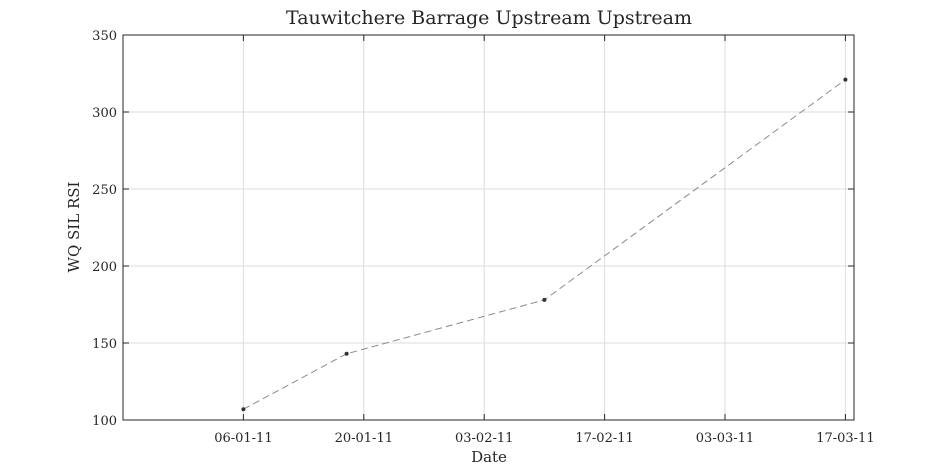 This screenshot has height=472, width=945. What do you see at coordinates (484, 438) in the screenshot?
I see `x-tick-label: 03-02-11` at bounding box center [484, 438].